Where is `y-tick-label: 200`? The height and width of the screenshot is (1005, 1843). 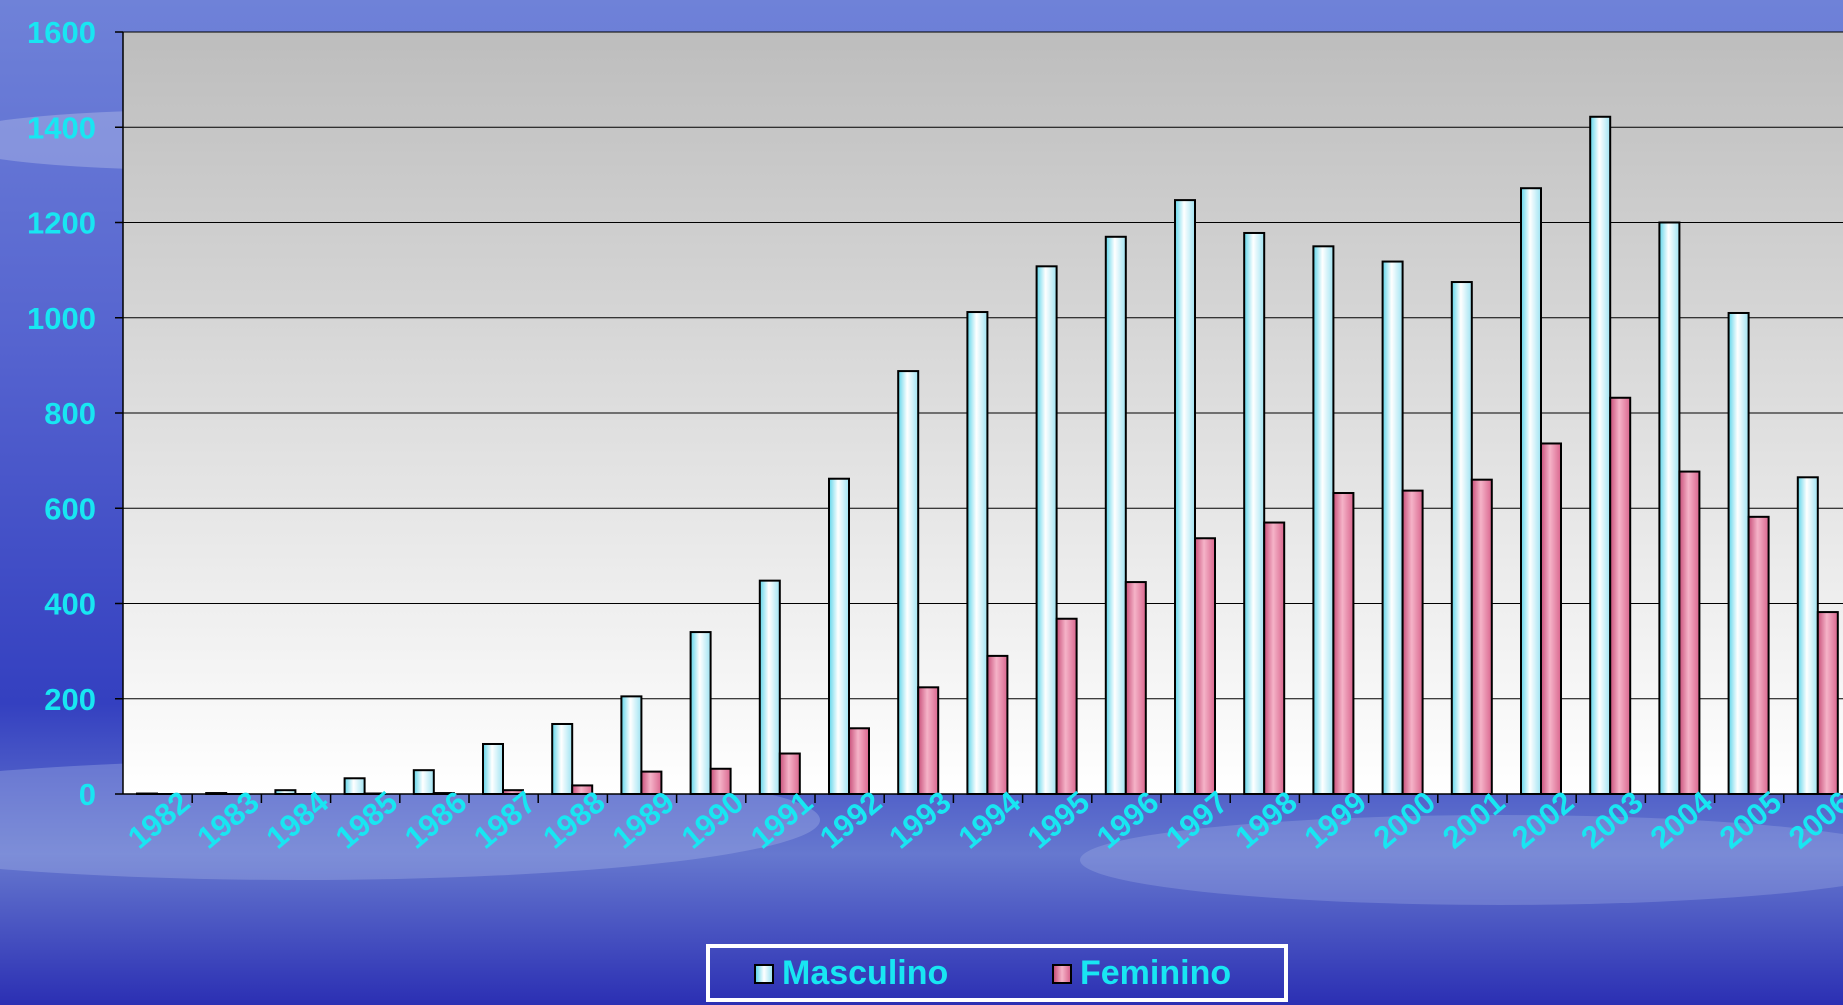
y-tick-label: 200 is located at coordinates (70, 699).